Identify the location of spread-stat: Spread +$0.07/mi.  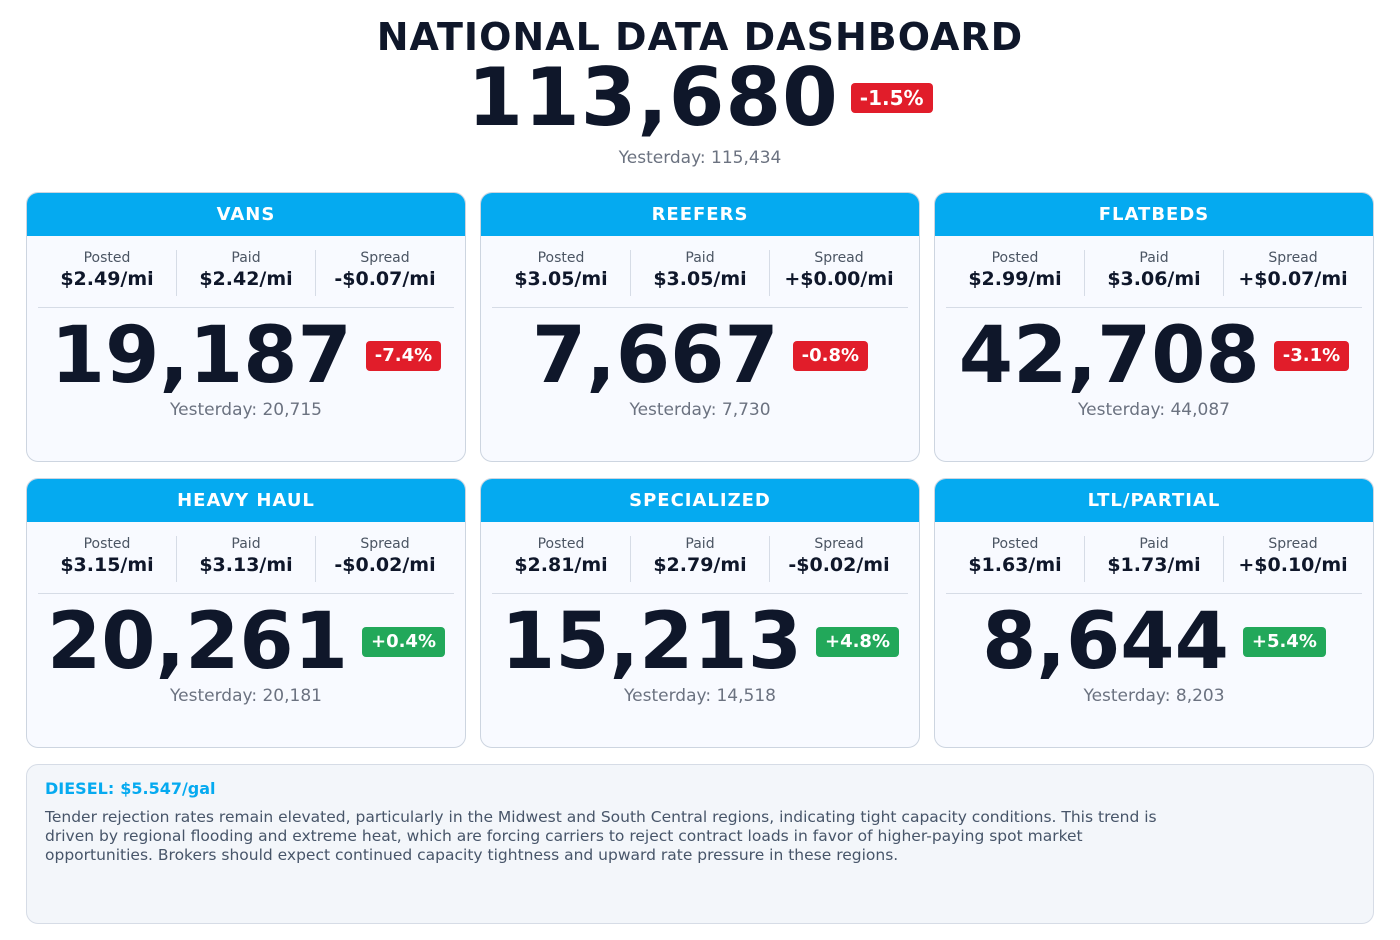
(1293, 273).